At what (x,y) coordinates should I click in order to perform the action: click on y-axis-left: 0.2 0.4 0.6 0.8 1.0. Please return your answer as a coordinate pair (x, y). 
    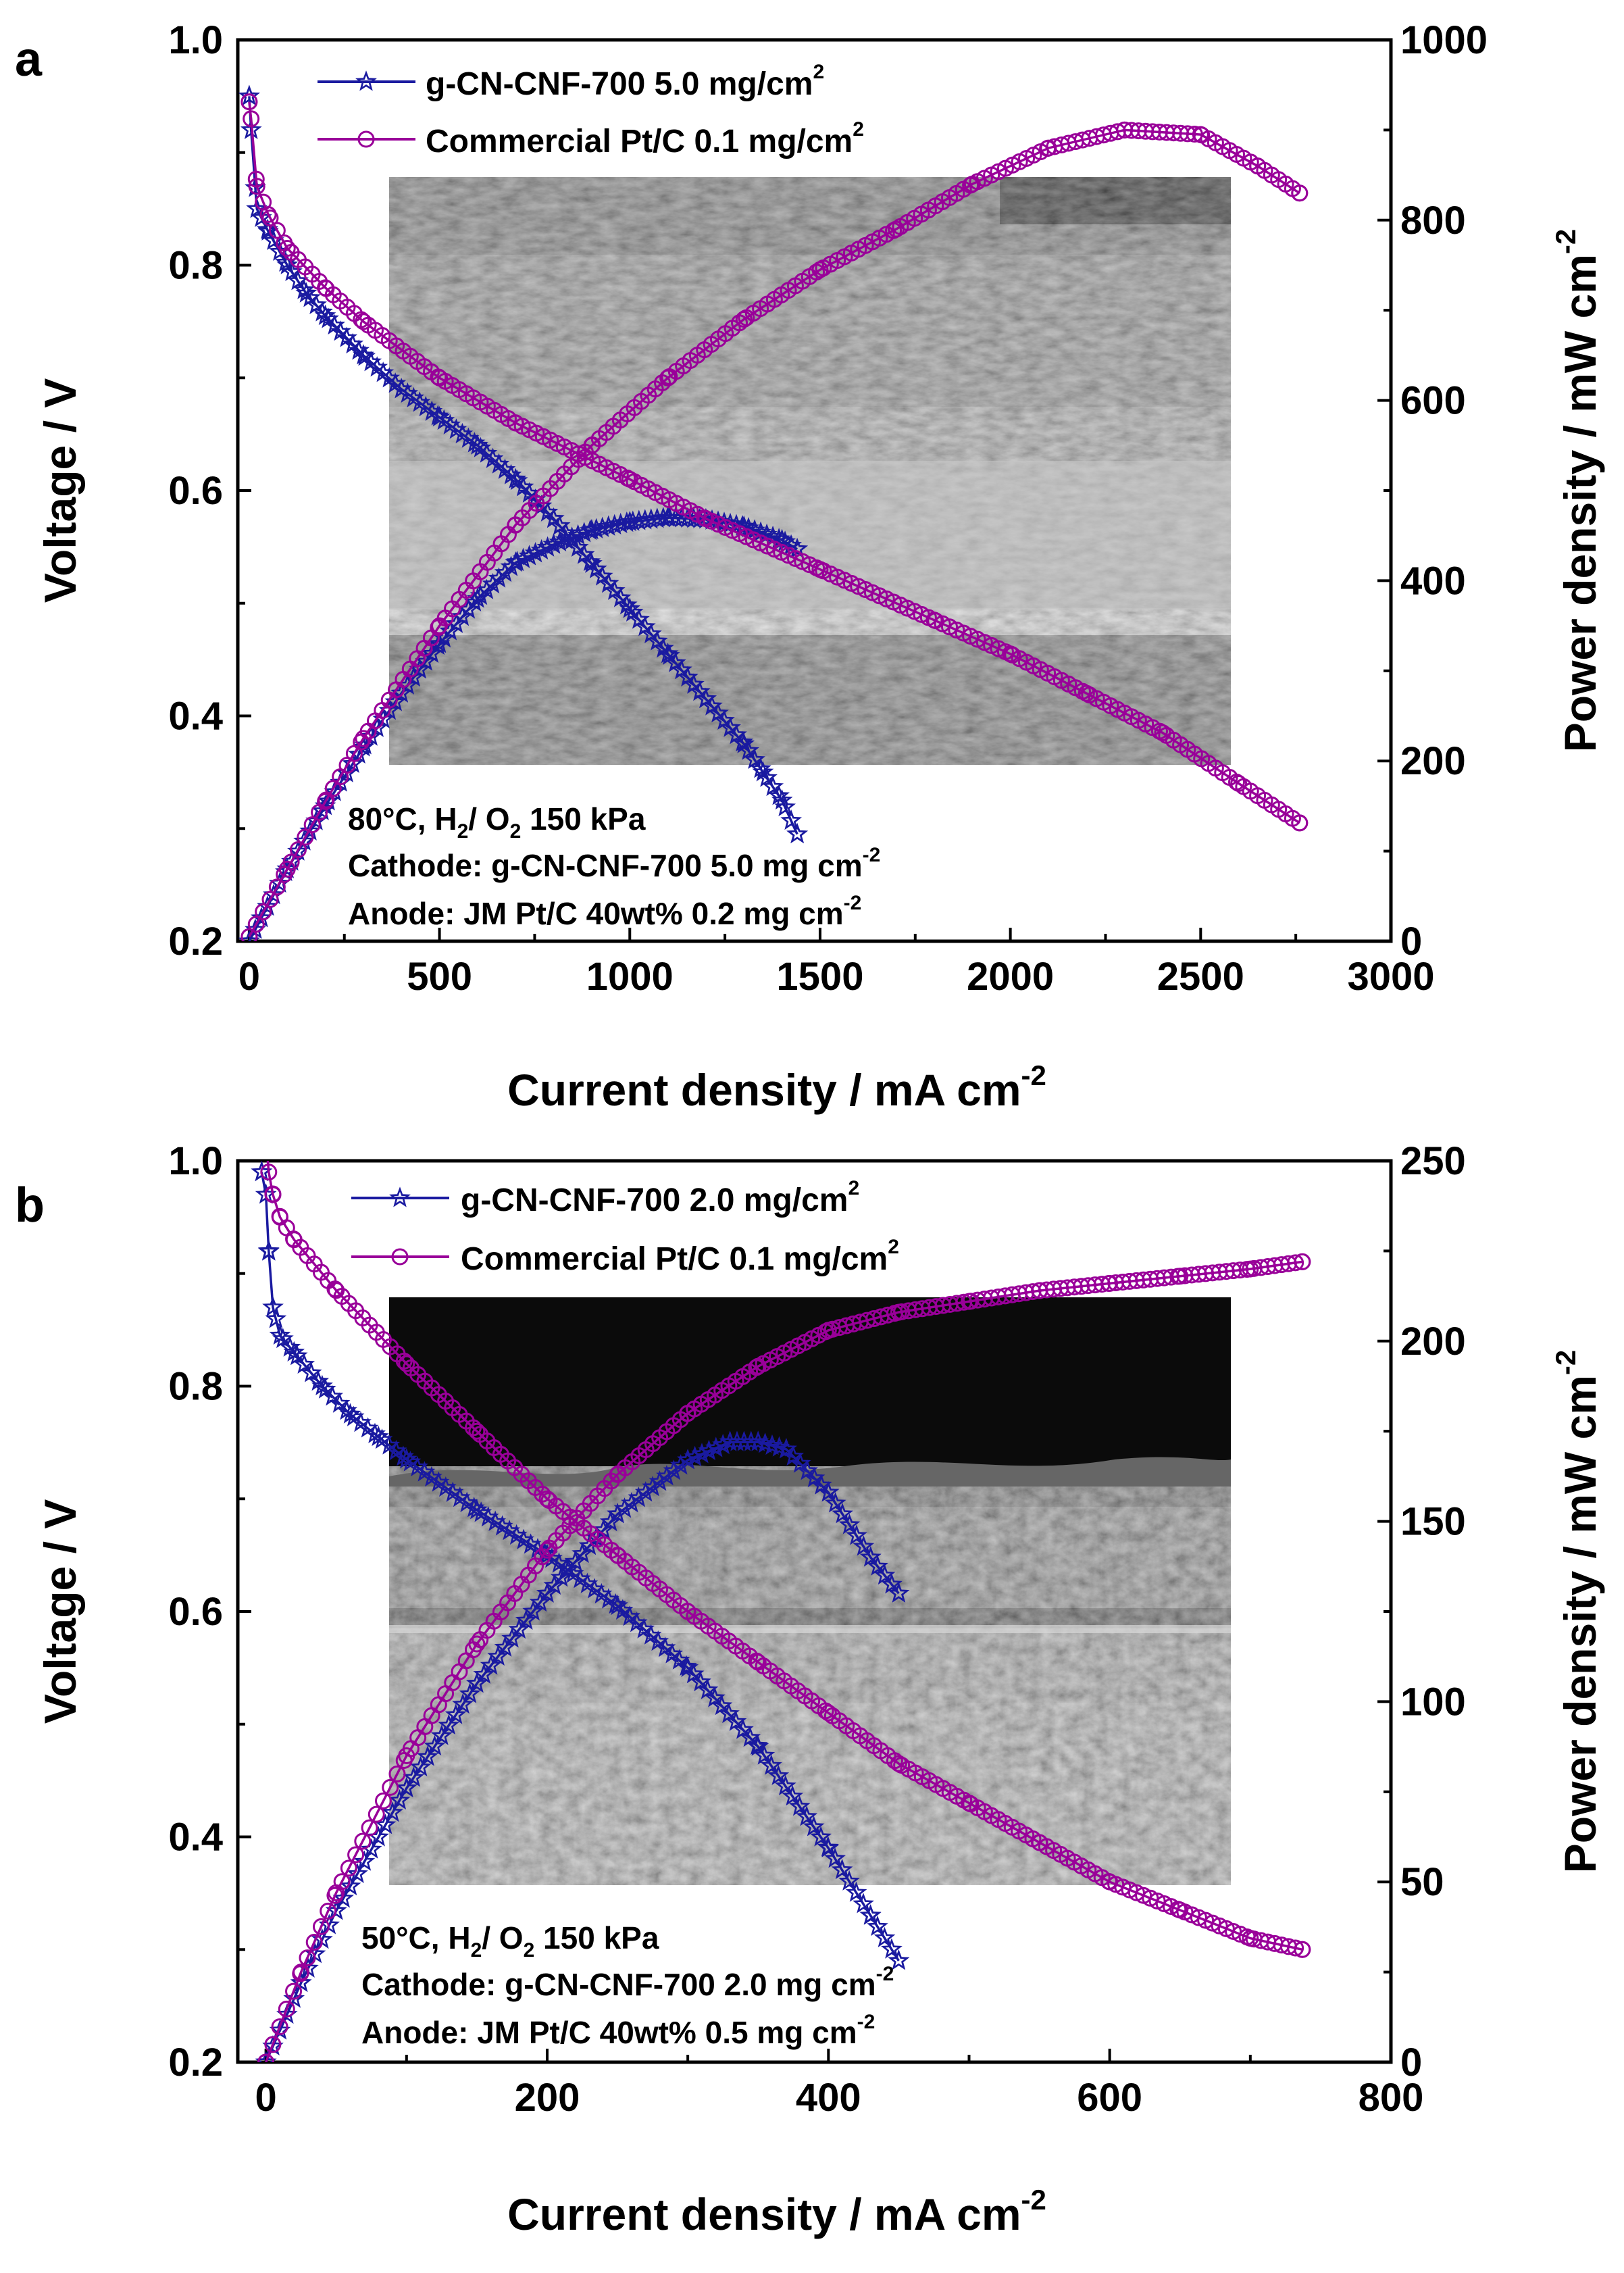
    Looking at the image, I should click on (209, 1611).